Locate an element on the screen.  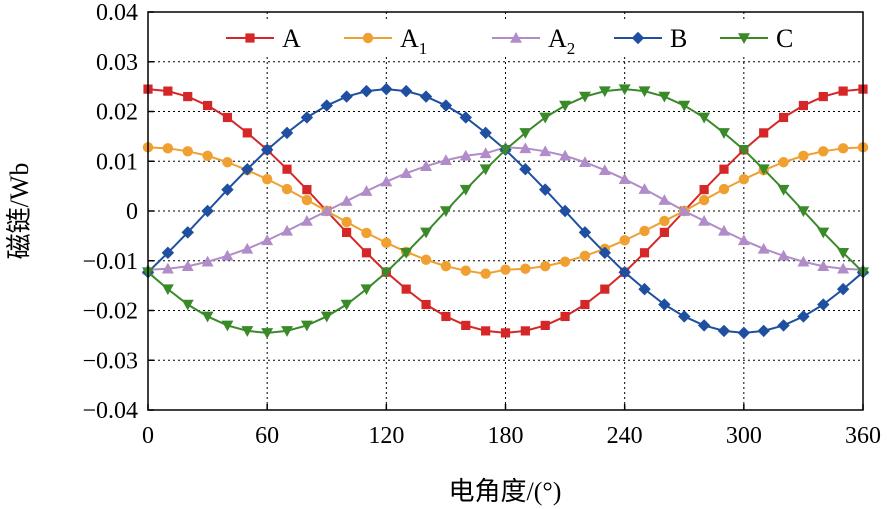
x-tick-label: 60 is located at coordinates (267, 436).